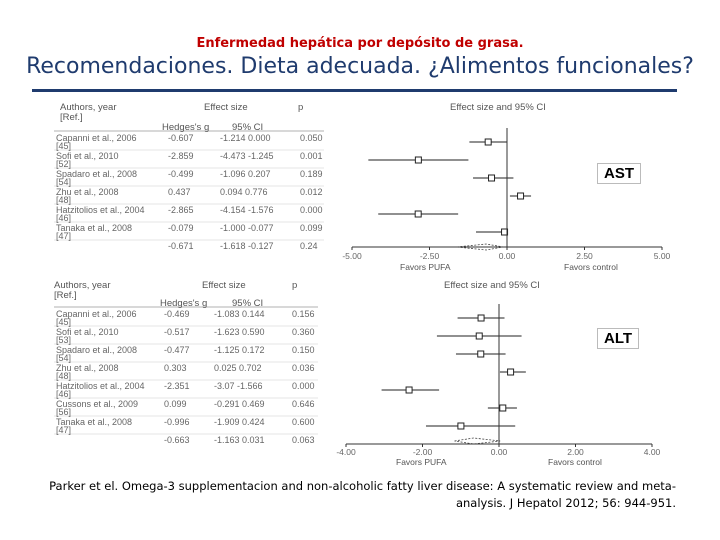 The width and height of the screenshot is (720, 540). I want to click on axis-tick-label: 5.00, so click(662, 256).